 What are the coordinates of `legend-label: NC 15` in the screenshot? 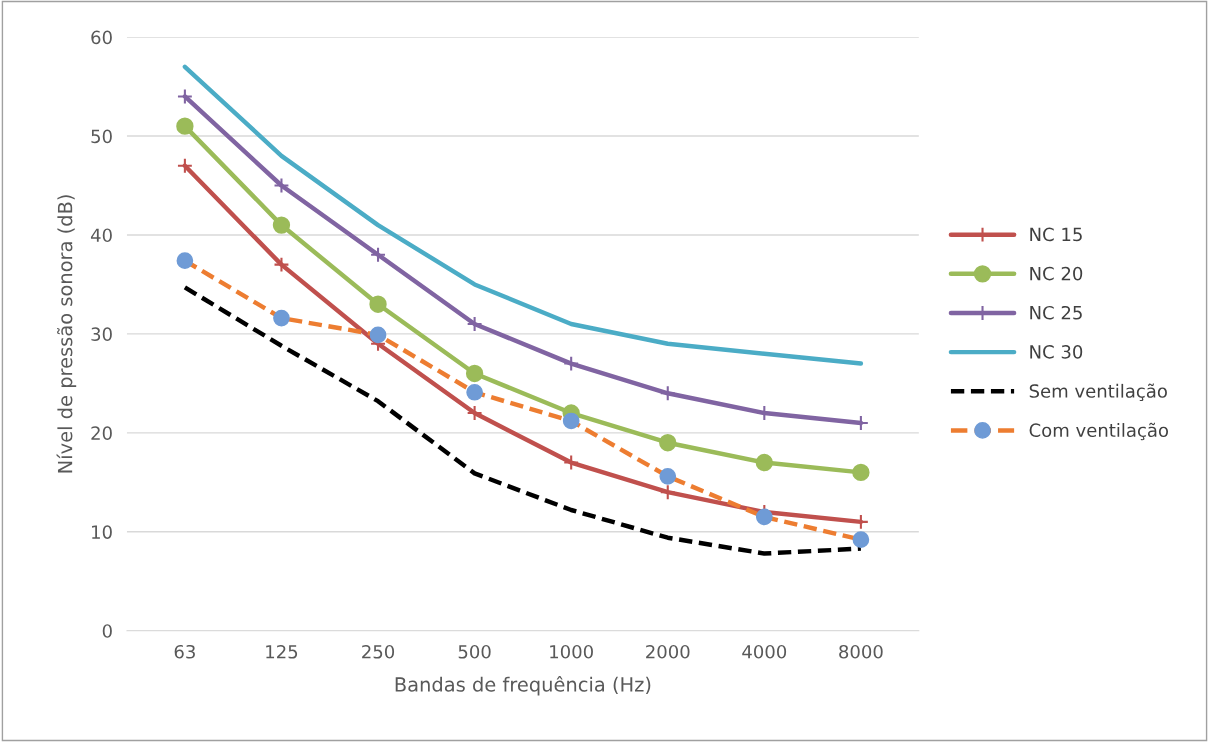 It's located at (1056, 234).